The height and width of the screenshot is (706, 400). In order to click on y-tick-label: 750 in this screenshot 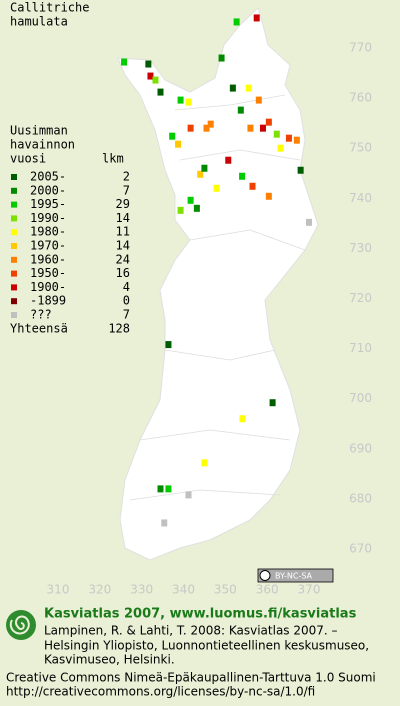, I will do `click(360, 148)`.